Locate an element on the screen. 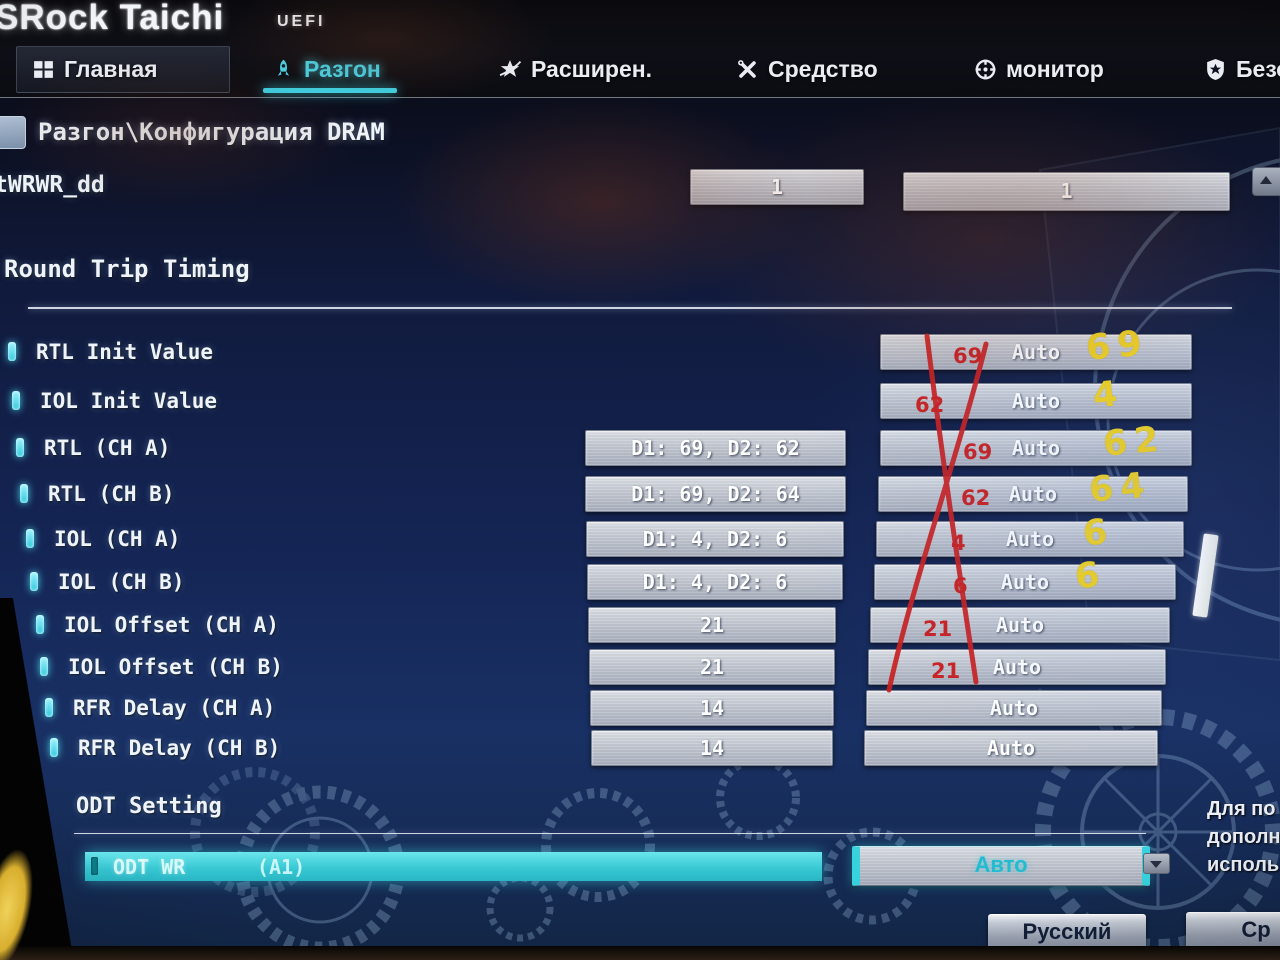 This screenshot has height=960, width=1280. selected-row-label: ODT WR is located at coordinates (149, 867).